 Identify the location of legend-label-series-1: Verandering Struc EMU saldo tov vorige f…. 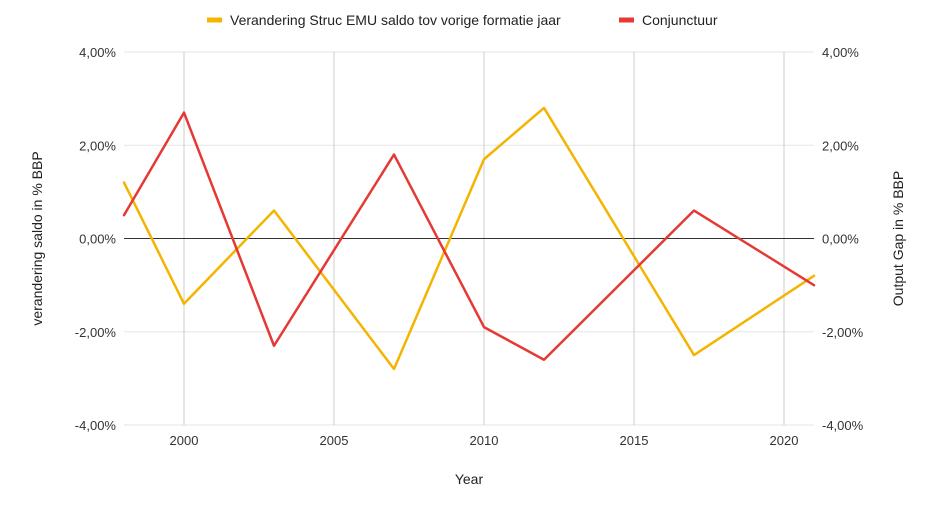
(395, 20).